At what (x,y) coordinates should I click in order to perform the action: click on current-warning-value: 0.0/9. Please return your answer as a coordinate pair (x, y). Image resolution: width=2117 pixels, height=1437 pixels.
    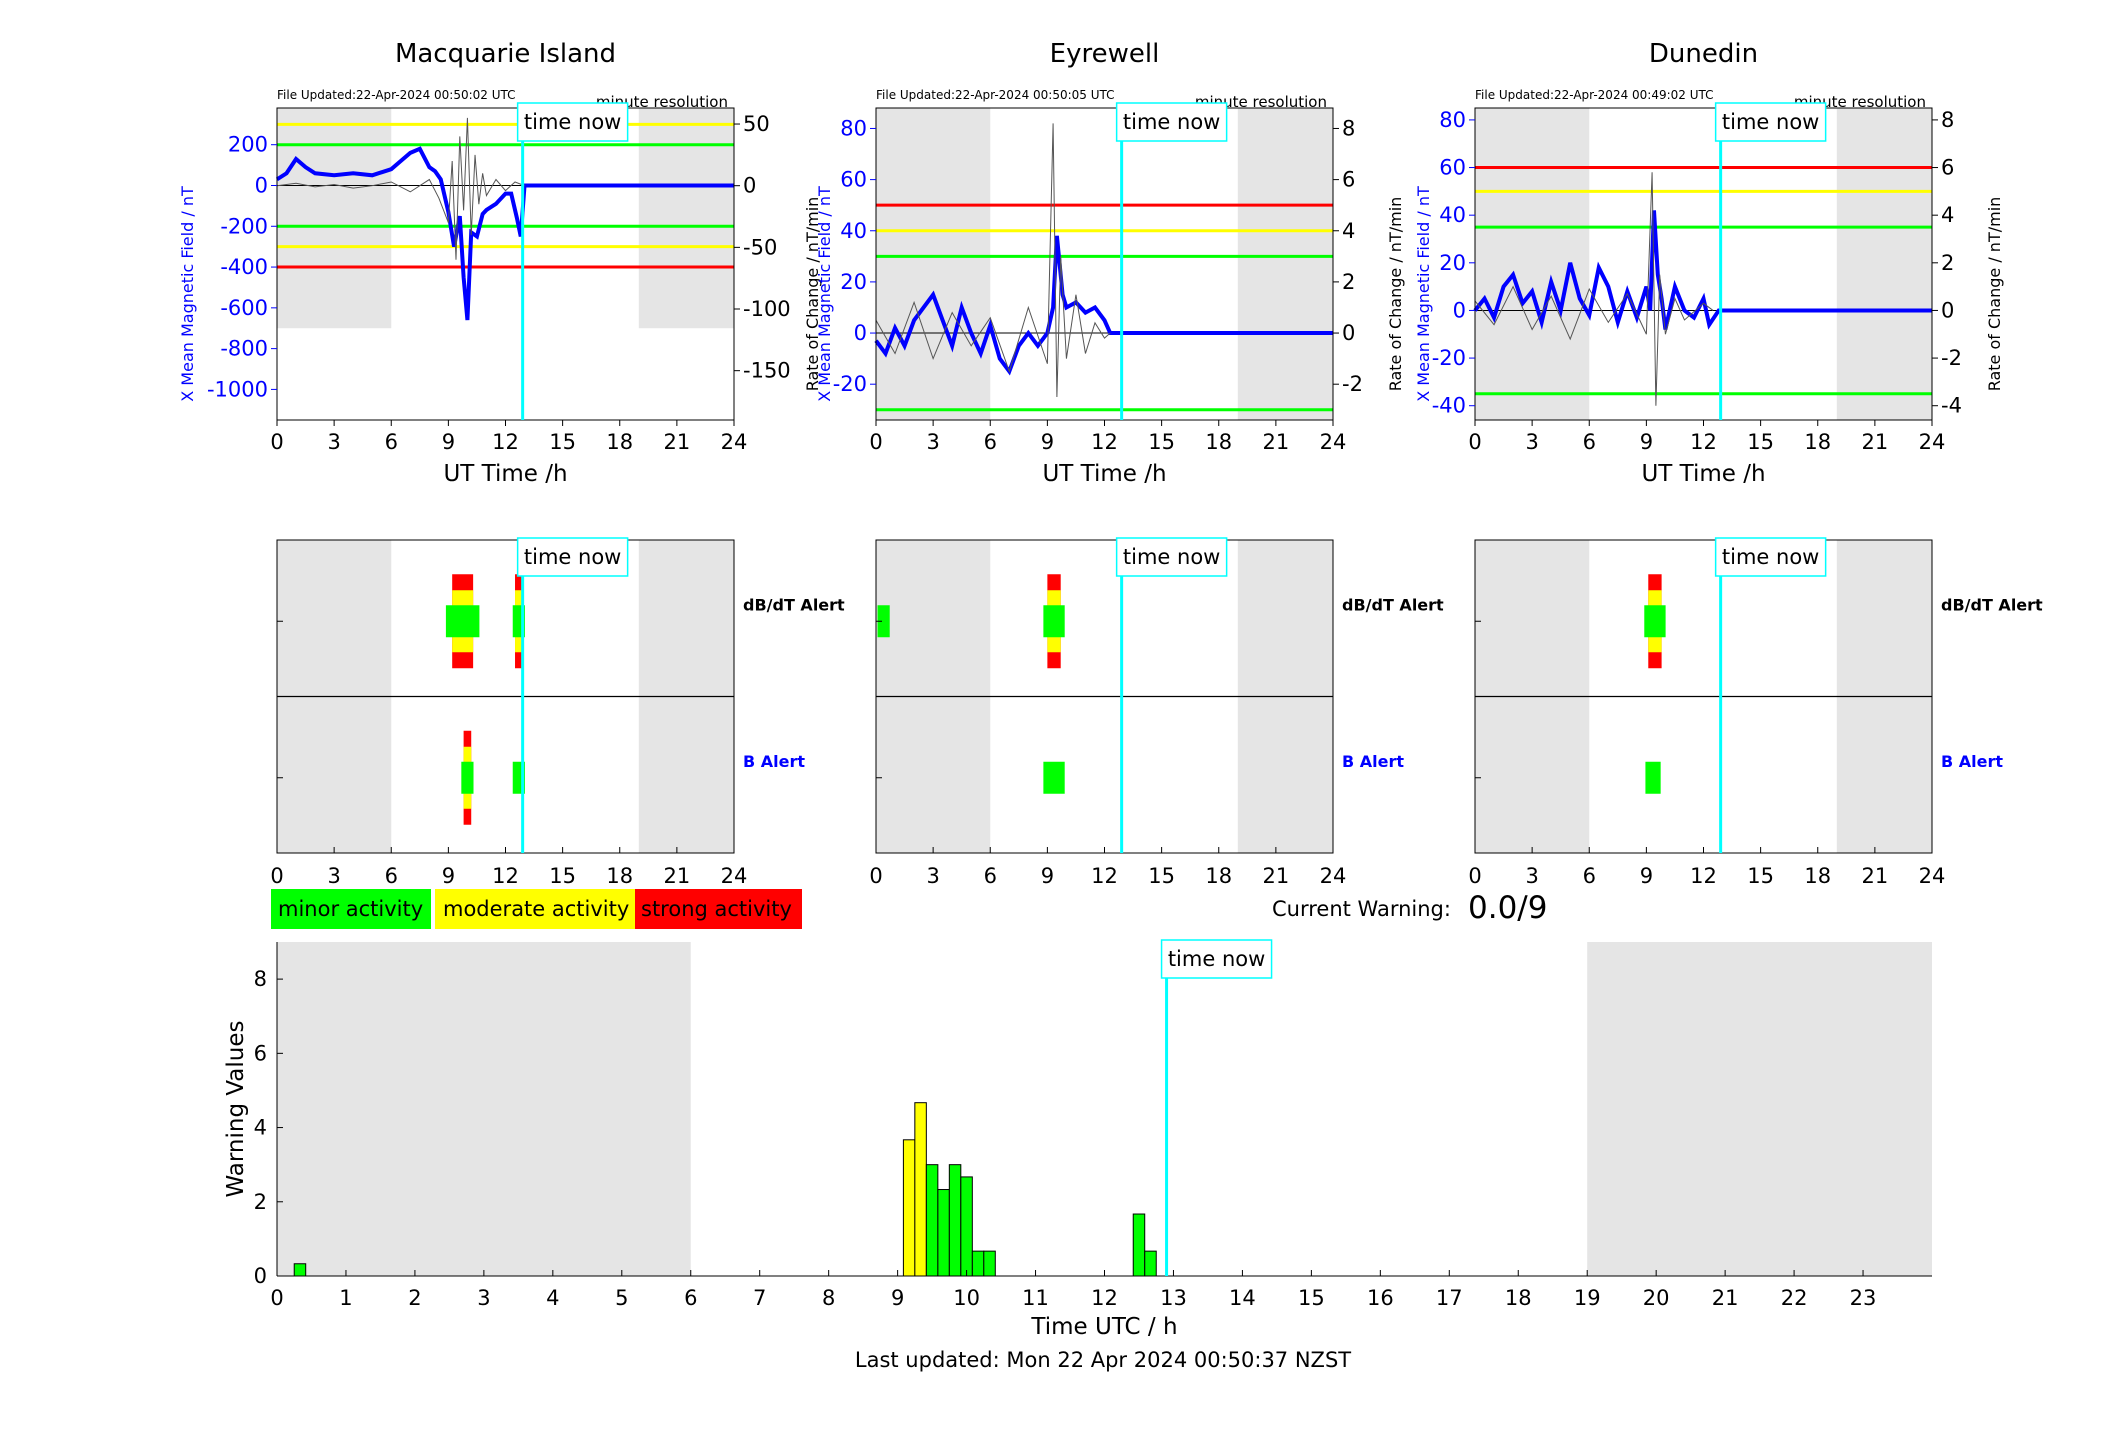
    Looking at the image, I should click on (1507, 908).